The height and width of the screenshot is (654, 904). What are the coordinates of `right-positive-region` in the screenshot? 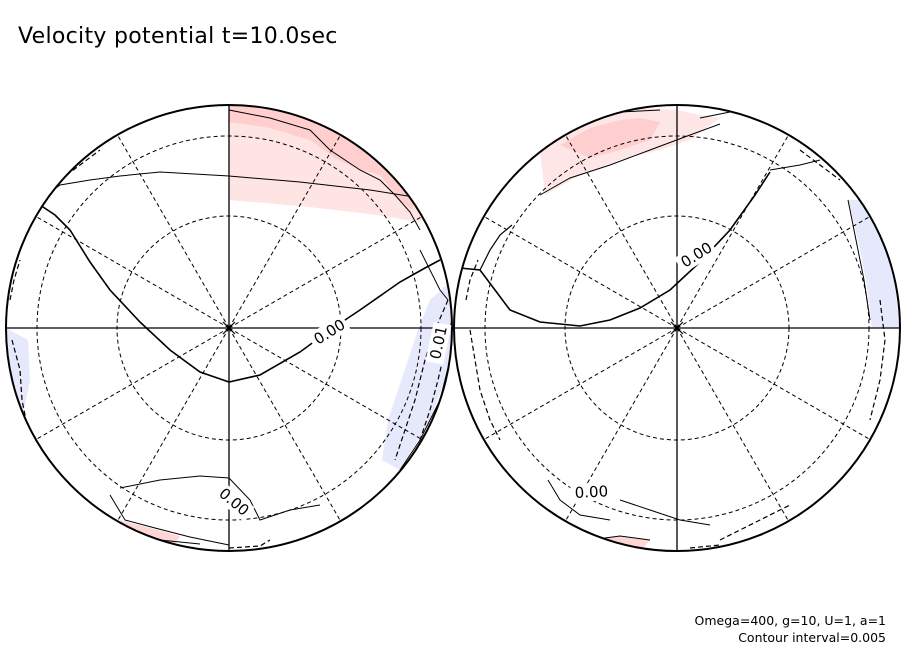 It's located at (630, 151).